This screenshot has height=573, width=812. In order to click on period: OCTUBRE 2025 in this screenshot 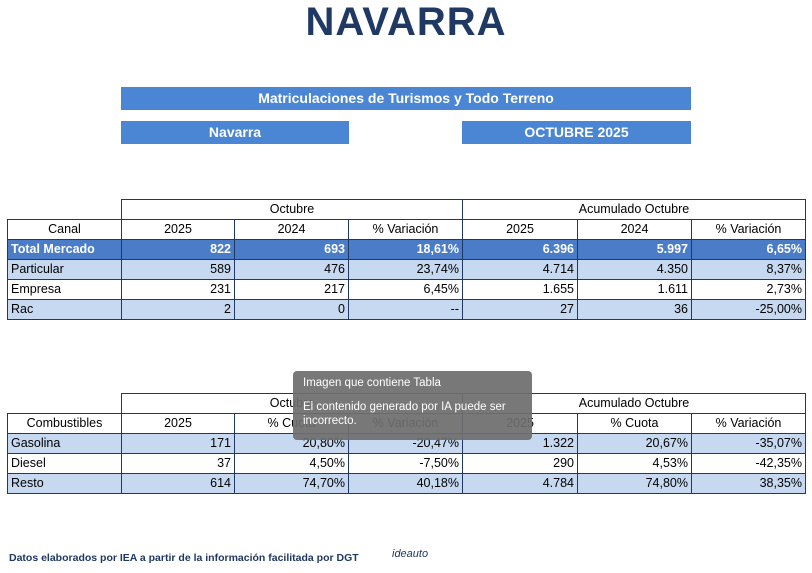, I will do `click(576, 132)`.